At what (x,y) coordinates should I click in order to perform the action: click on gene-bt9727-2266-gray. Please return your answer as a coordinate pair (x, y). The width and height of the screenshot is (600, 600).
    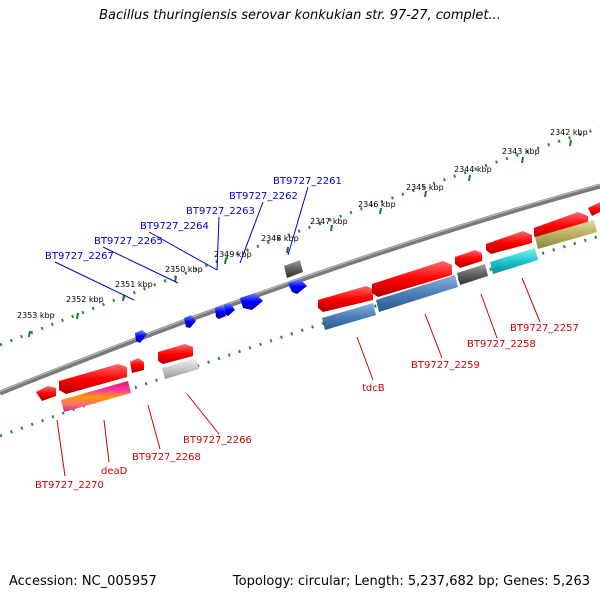
    Looking at the image, I should click on (180, 368).